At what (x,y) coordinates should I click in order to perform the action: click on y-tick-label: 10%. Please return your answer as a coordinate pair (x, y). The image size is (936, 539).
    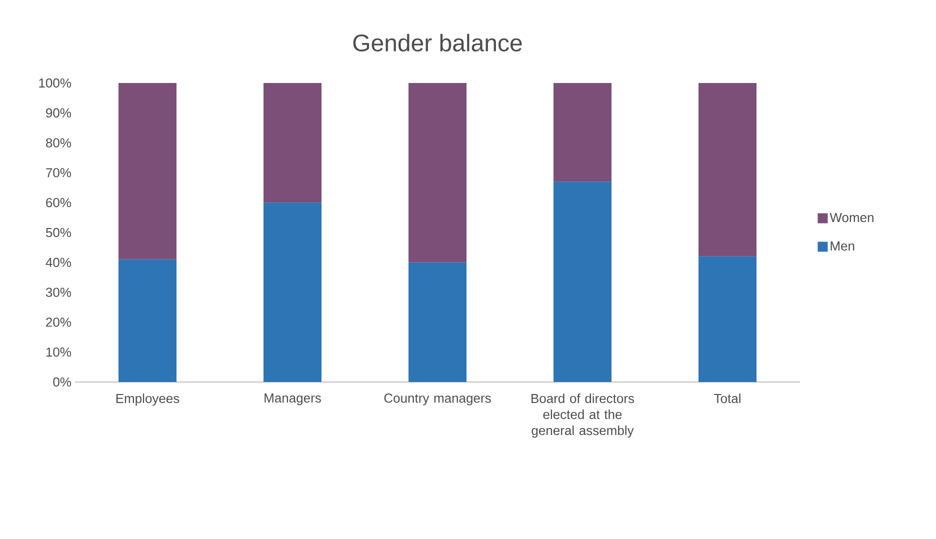
    Looking at the image, I should click on (59, 352).